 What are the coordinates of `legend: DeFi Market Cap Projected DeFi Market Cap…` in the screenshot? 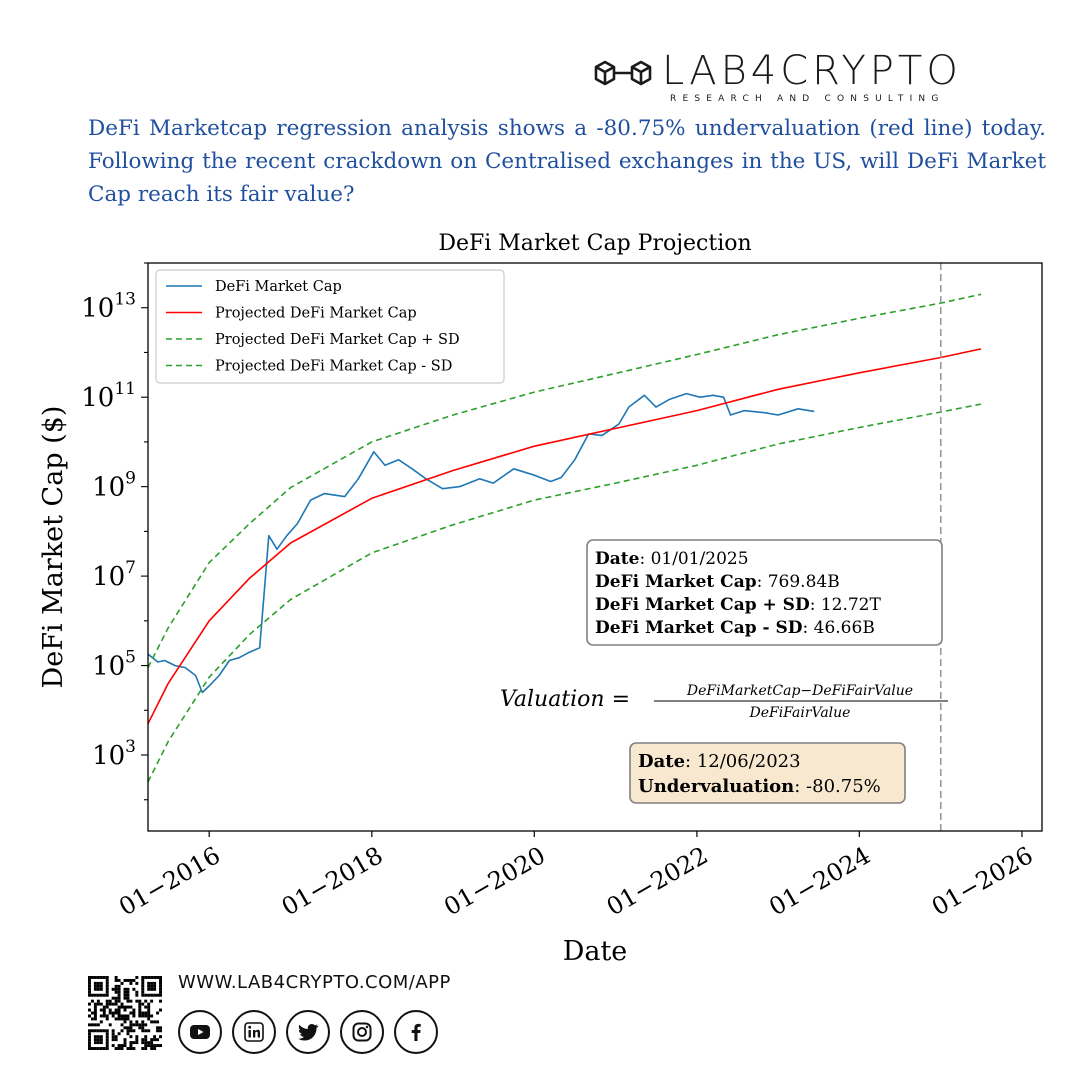 It's located at (330, 326).